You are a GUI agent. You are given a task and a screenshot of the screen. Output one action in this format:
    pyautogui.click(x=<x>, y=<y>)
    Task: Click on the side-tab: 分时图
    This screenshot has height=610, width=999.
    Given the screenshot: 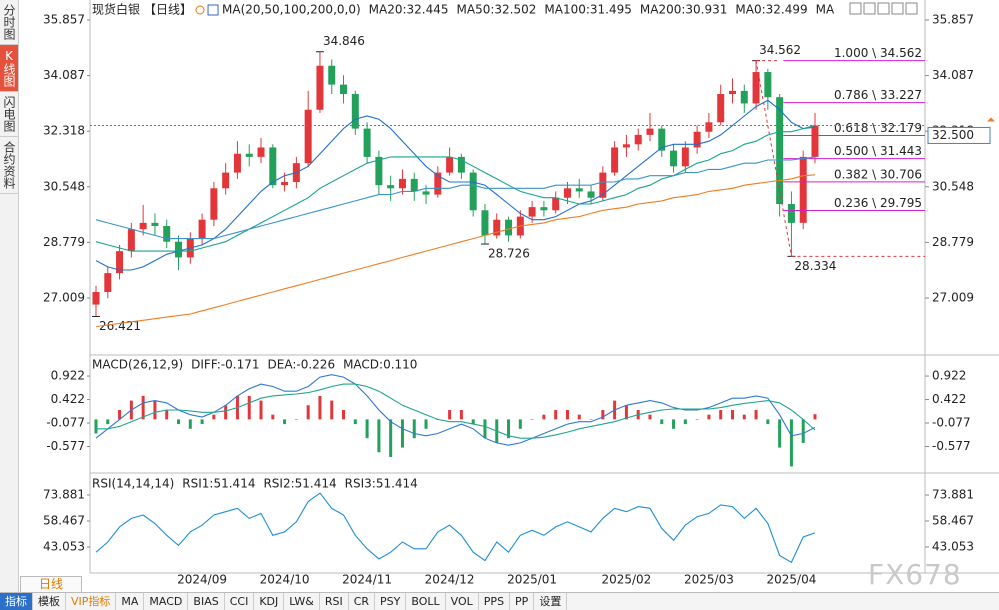 What is the action you would take?
    pyautogui.click(x=9, y=22)
    